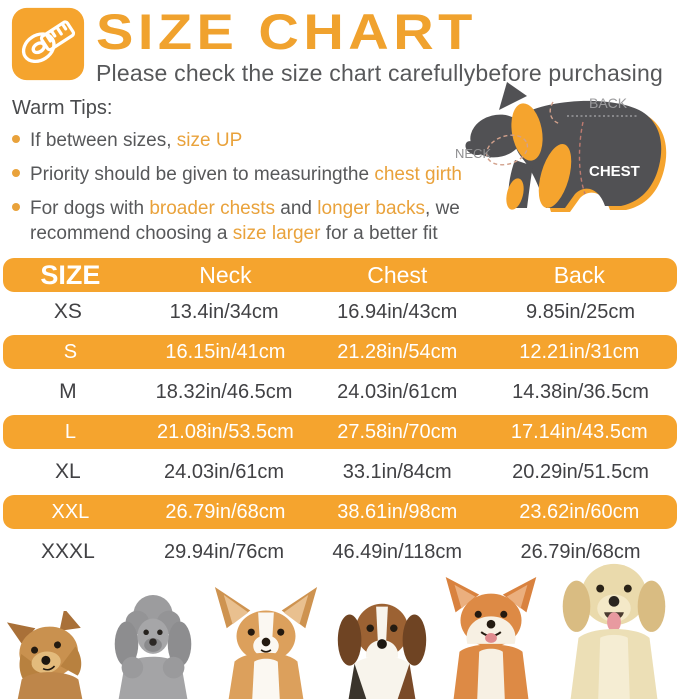 This screenshot has height=699, width=679. Describe the element at coordinates (579, 274) in the screenshot. I see `column-header-back: Back` at that location.